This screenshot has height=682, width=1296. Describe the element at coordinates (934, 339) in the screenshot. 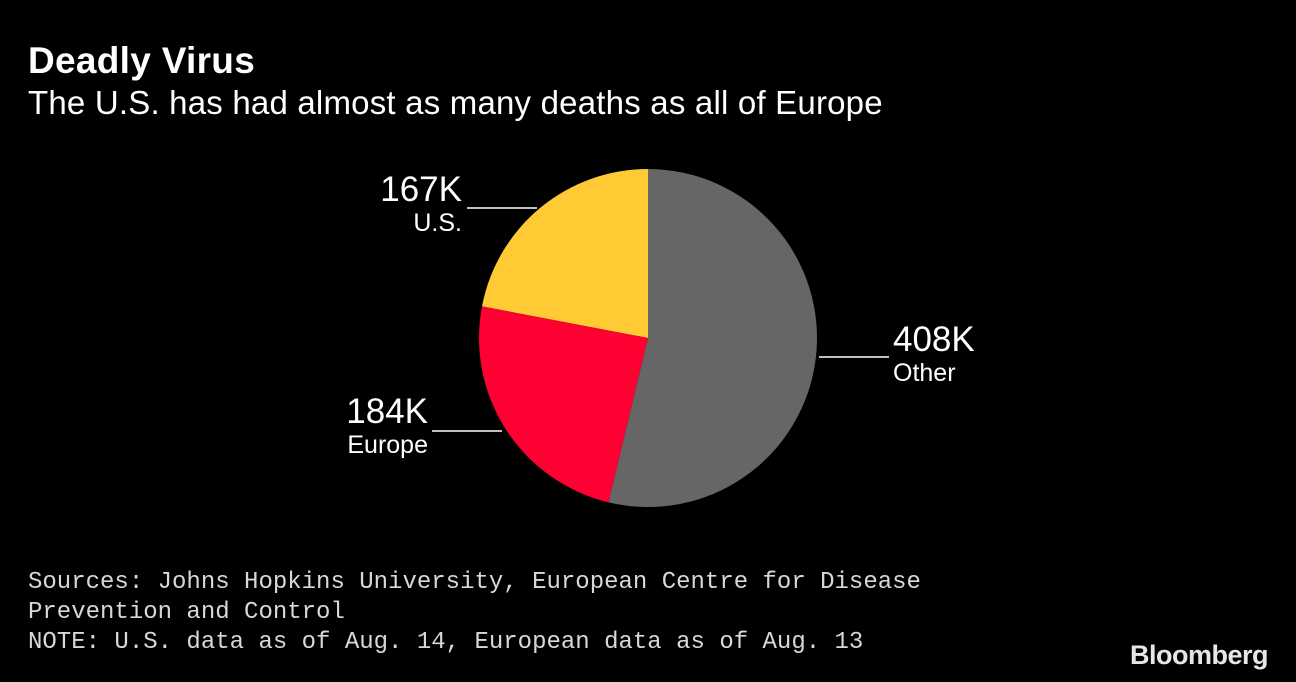

I see `value-label-other: 408K` at that location.